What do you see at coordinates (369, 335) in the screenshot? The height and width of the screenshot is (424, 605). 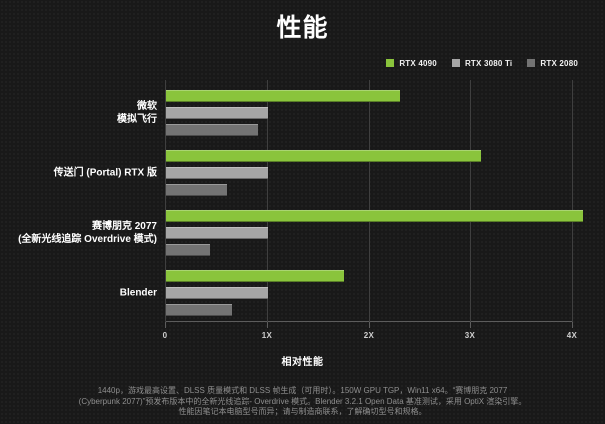 I see `x-tick-label-2X: 2X` at bounding box center [369, 335].